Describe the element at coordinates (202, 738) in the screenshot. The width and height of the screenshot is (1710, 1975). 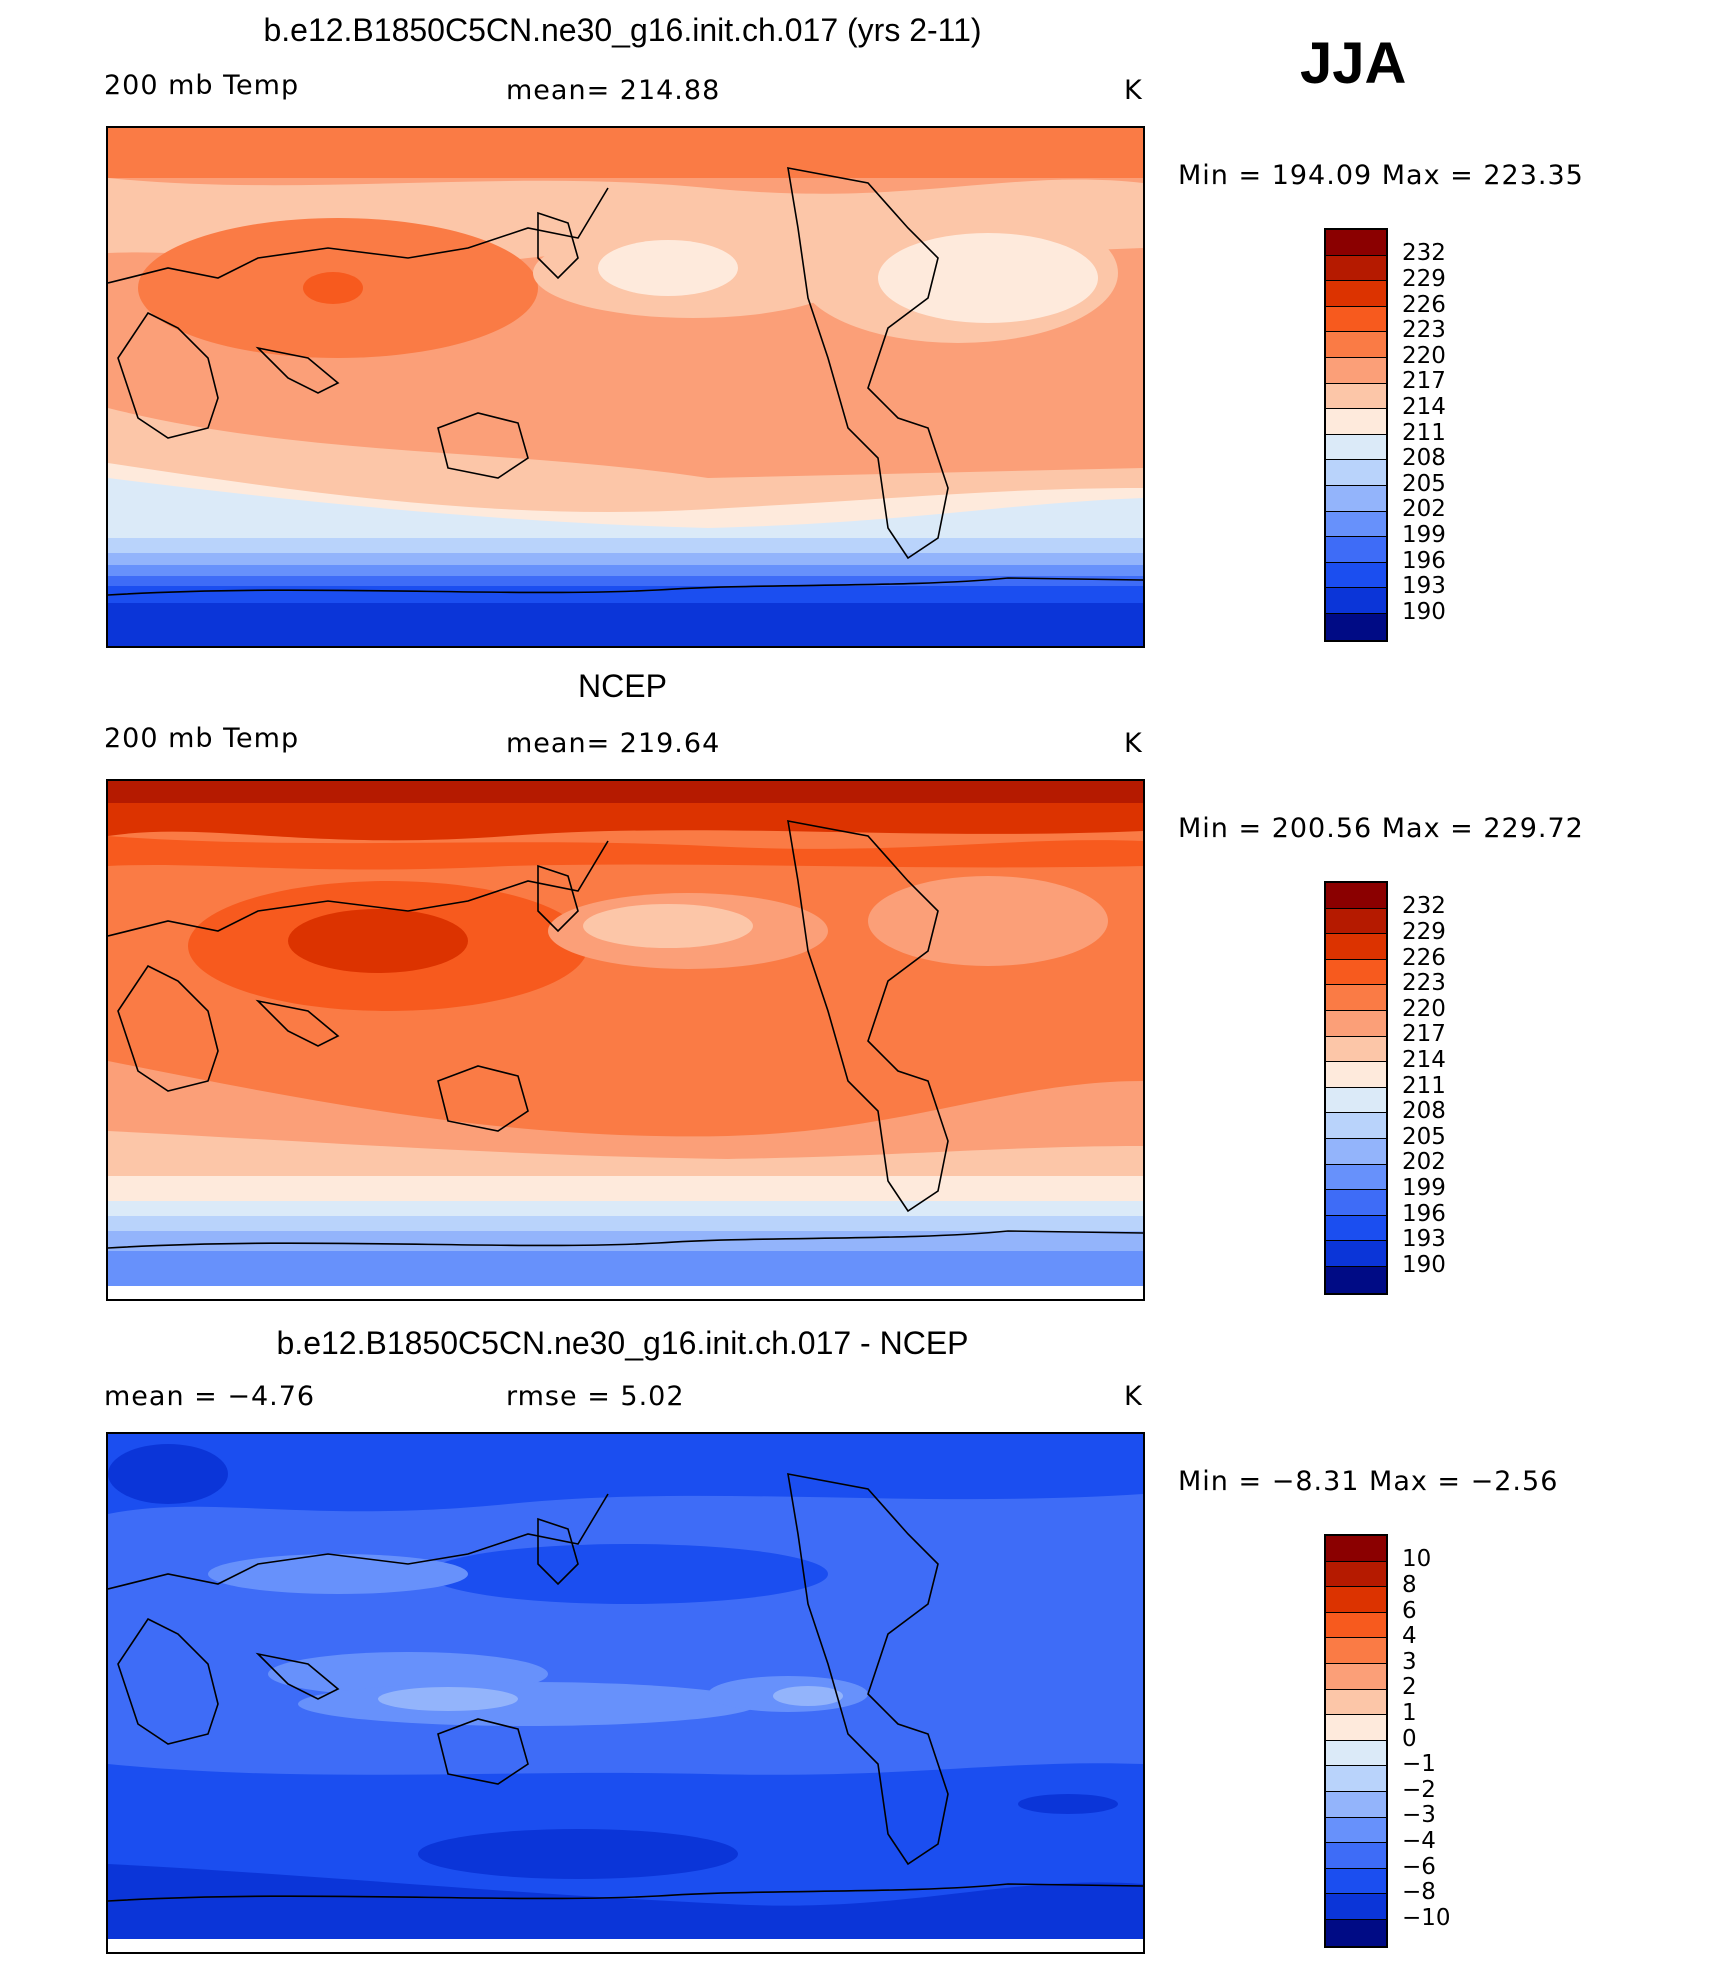
I see `panel-2-variable-label: 200 mb Temp` at that location.